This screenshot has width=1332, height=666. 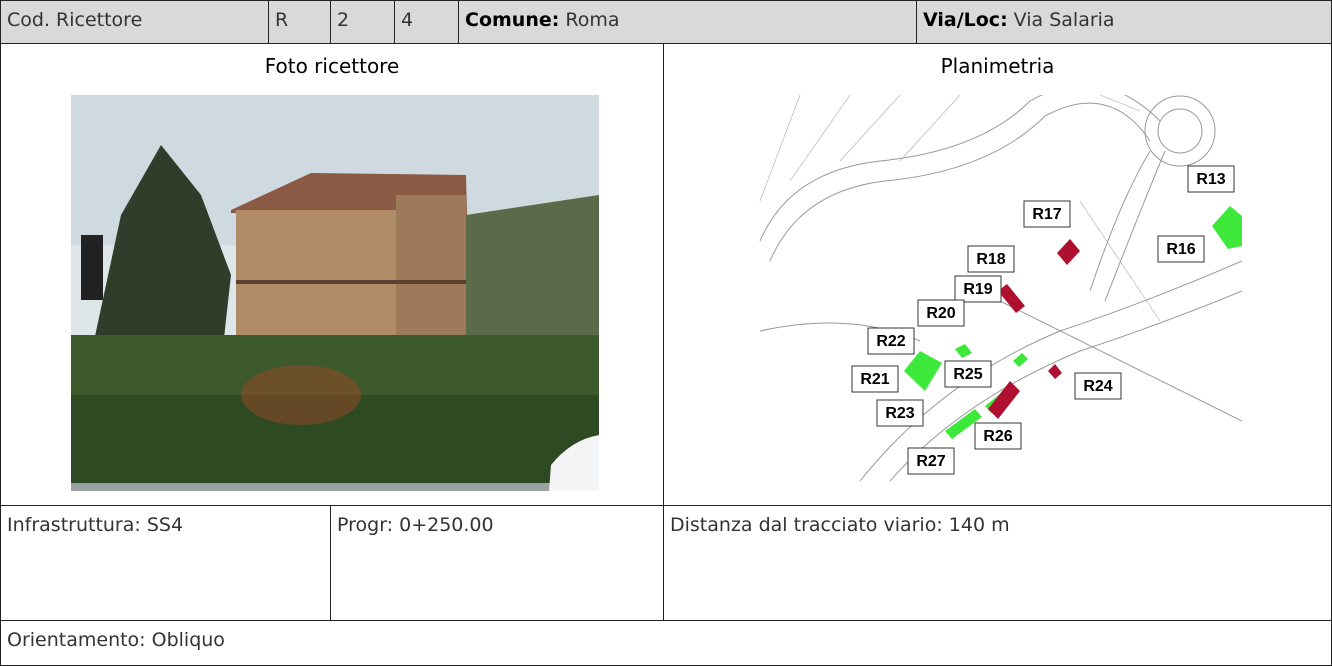 I want to click on map-label: R24, so click(x=1097, y=386).